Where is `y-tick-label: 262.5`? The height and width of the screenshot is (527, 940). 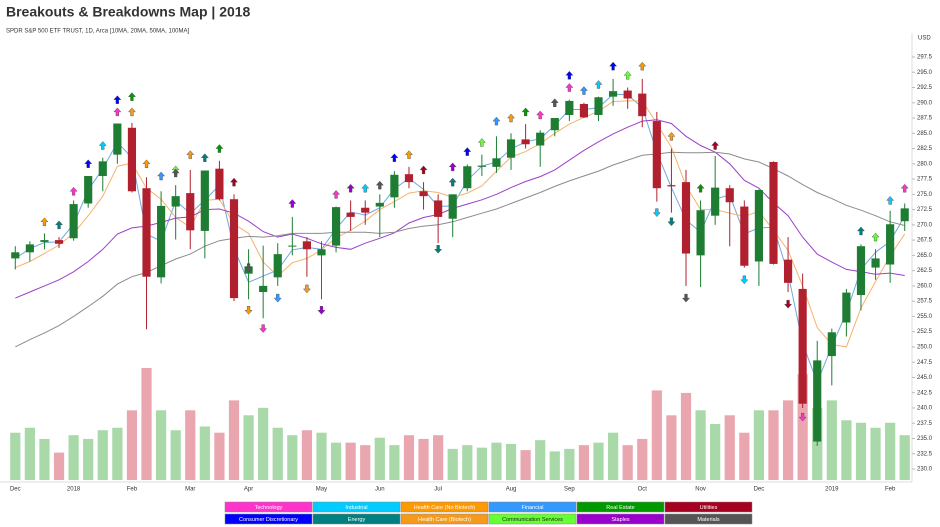
y-tick-label: 262.5 is located at coordinates (925, 271).